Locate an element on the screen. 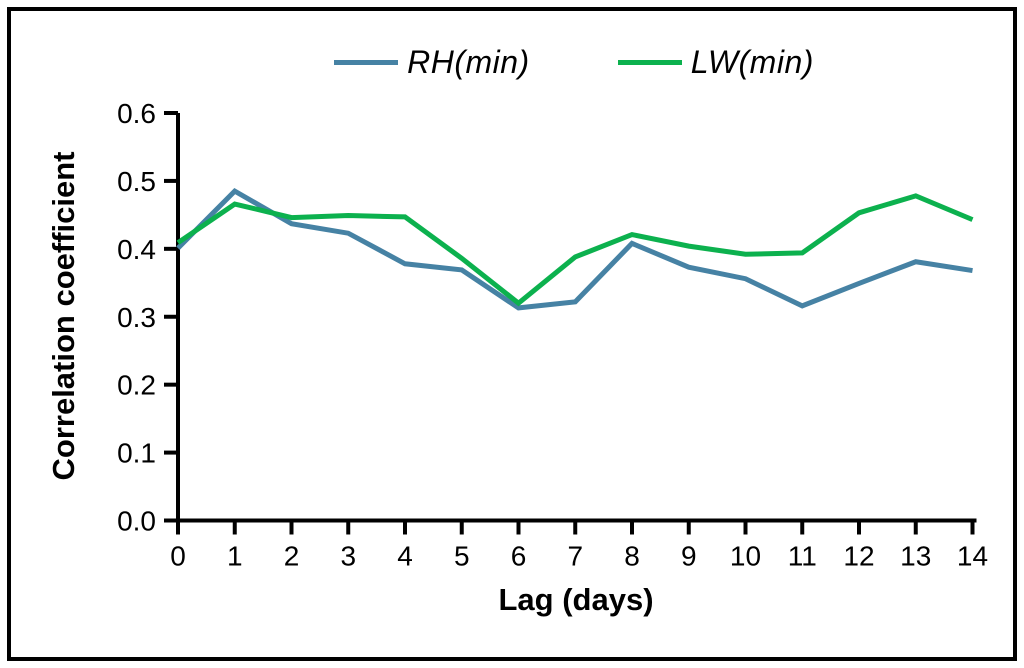  series-line-rh-min is located at coordinates (574, 249).